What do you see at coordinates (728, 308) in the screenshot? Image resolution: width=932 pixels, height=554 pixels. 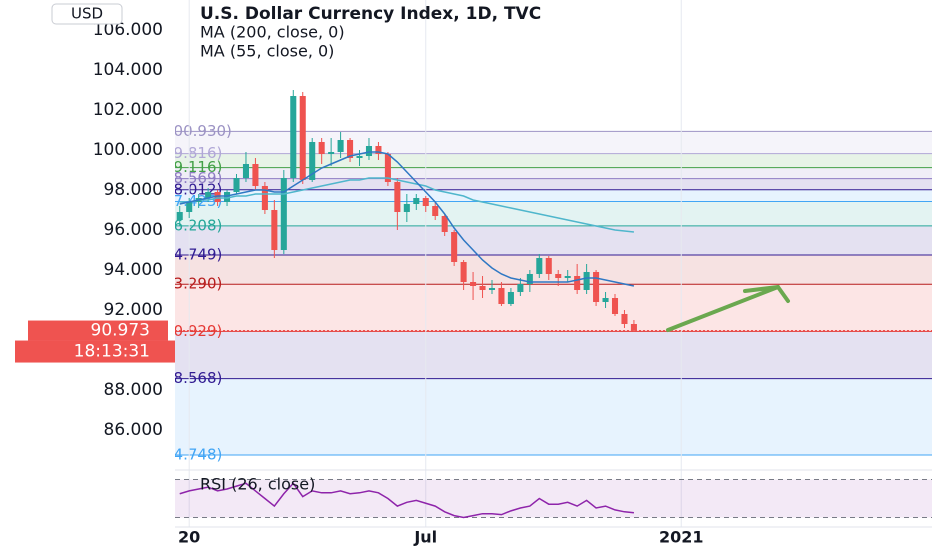 I see `arrow-annotation` at bounding box center [728, 308].